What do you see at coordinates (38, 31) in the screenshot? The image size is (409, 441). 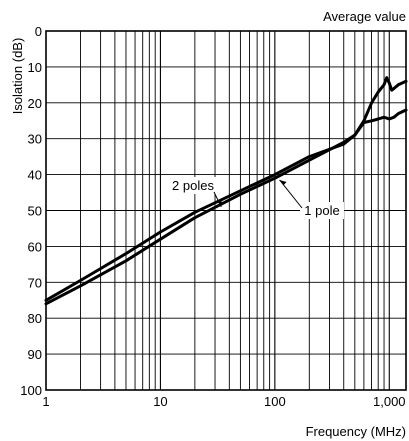 I see `y-tick-label: 0` at bounding box center [38, 31].